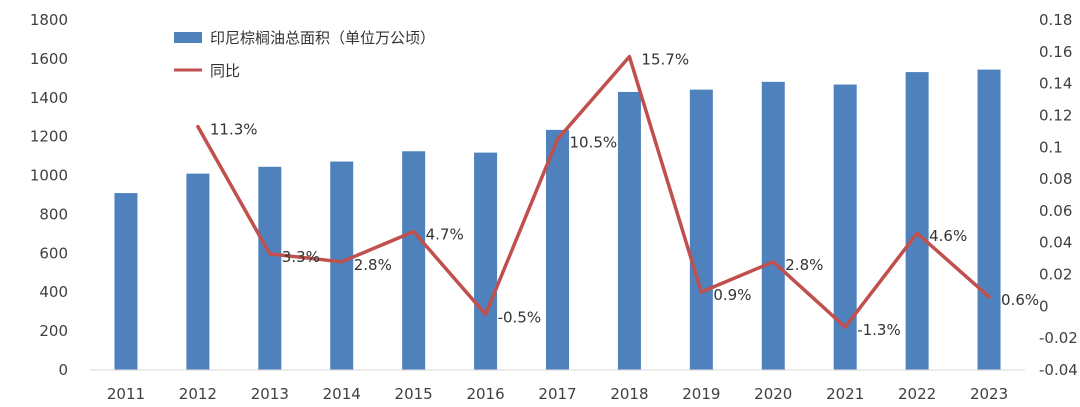 This screenshot has width=1080, height=407. What do you see at coordinates (665, 60) in the screenshot?
I see `line-data-label: 15.7%` at bounding box center [665, 60].